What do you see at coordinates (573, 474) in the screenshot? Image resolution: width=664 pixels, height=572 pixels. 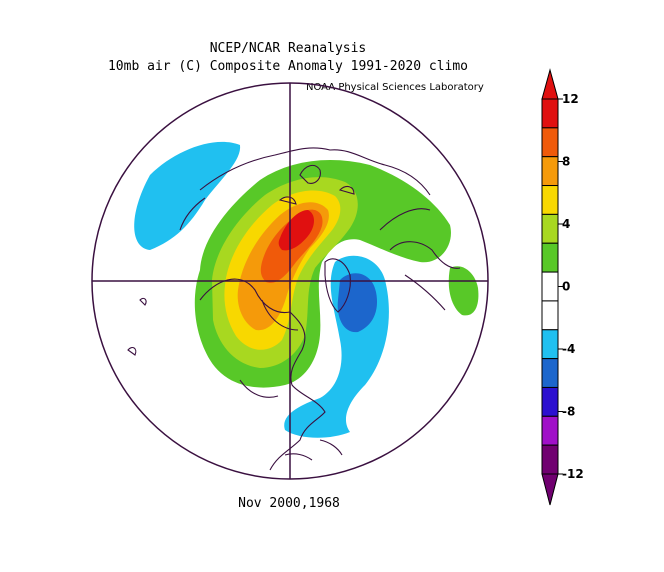 I see `colorbar-tick-label: -12` at bounding box center [573, 474].